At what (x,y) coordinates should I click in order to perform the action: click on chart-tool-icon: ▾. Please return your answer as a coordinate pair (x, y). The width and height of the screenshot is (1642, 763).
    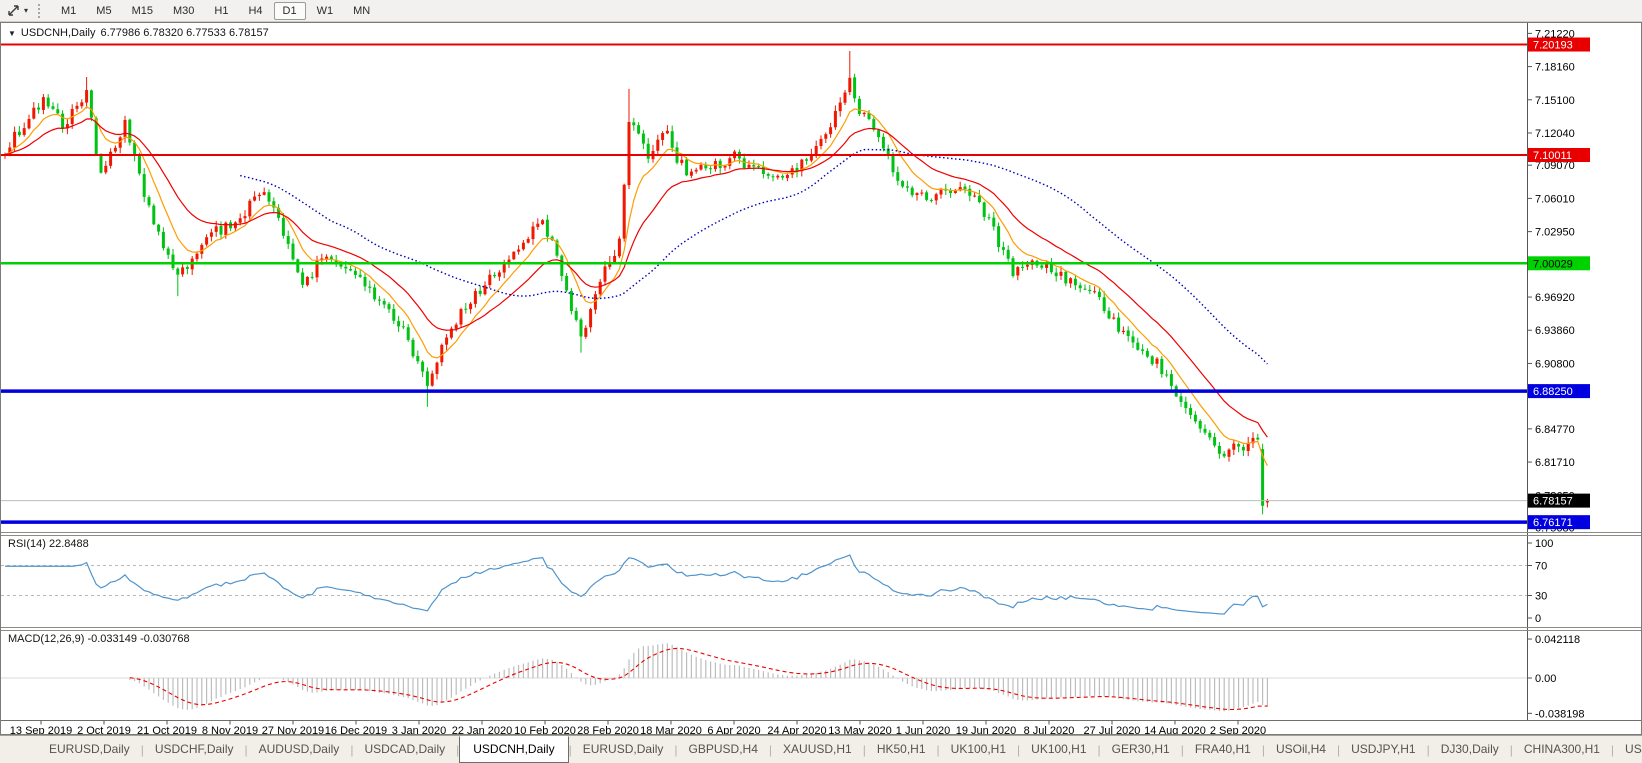
    Looking at the image, I should click on (17, 10).